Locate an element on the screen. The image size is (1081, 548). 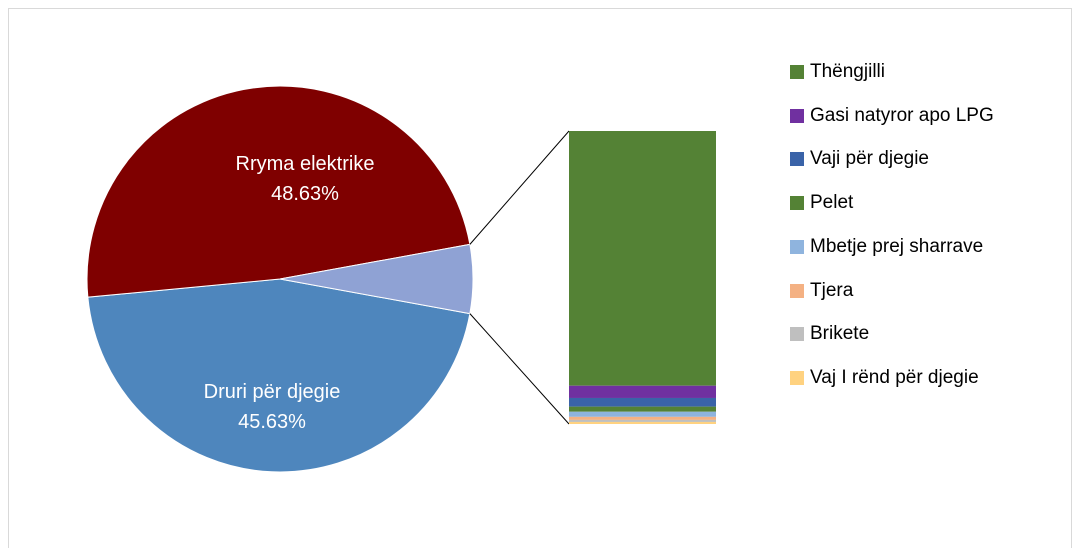
legend-item: Brikete is located at coordinates (829, 334).